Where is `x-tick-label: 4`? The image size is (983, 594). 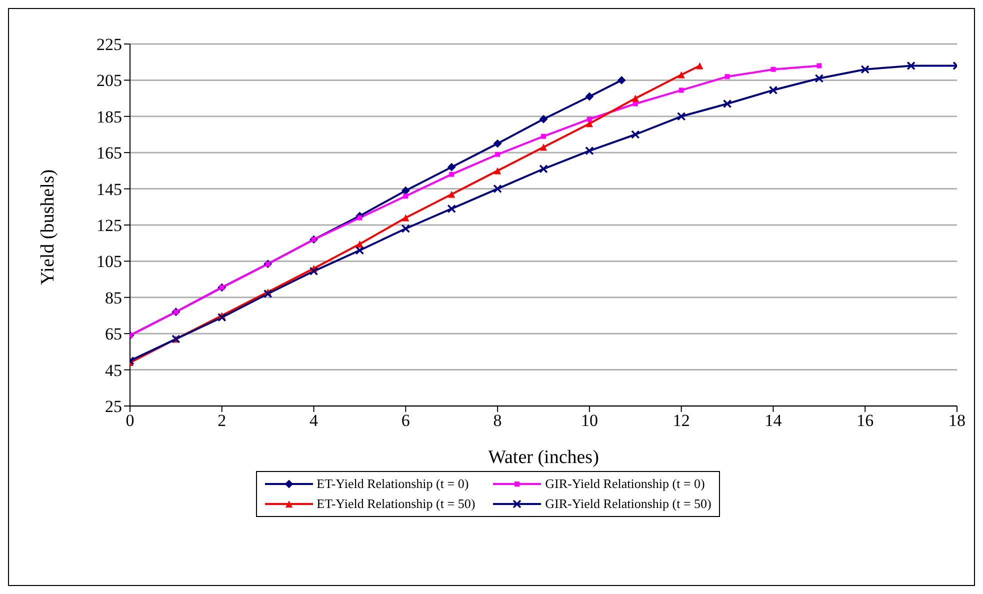 x-tick-label: 4 is located at coordinates (314, 420).